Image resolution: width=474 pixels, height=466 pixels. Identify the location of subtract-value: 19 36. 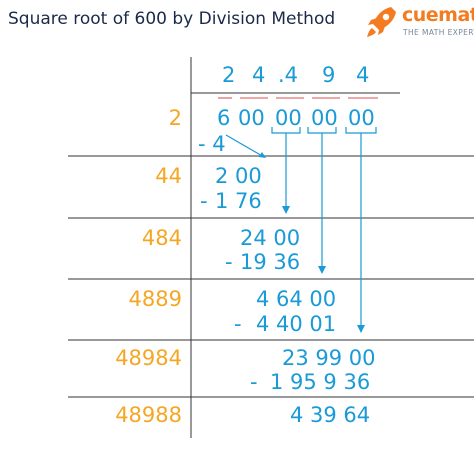
(270, 262).